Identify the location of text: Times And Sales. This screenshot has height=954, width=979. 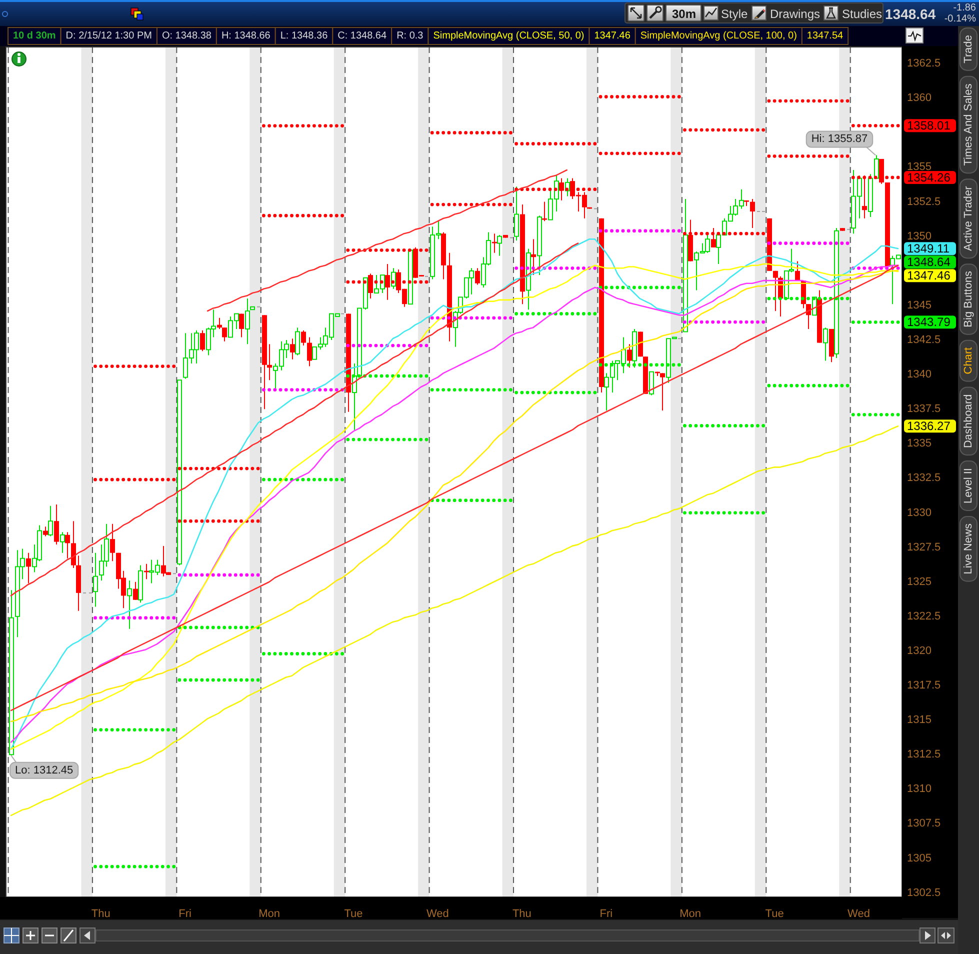
(968, 124).